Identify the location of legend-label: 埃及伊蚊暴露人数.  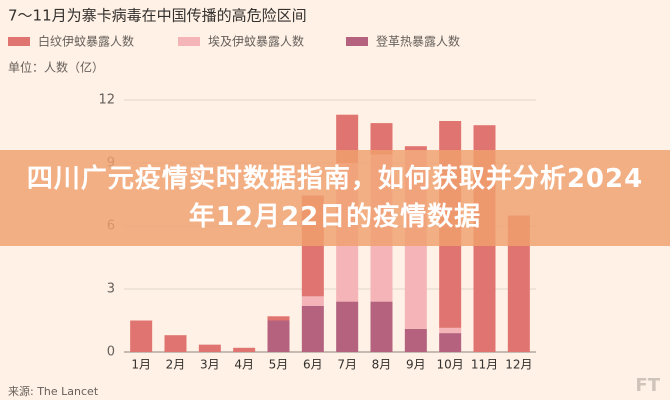
(256, 41).